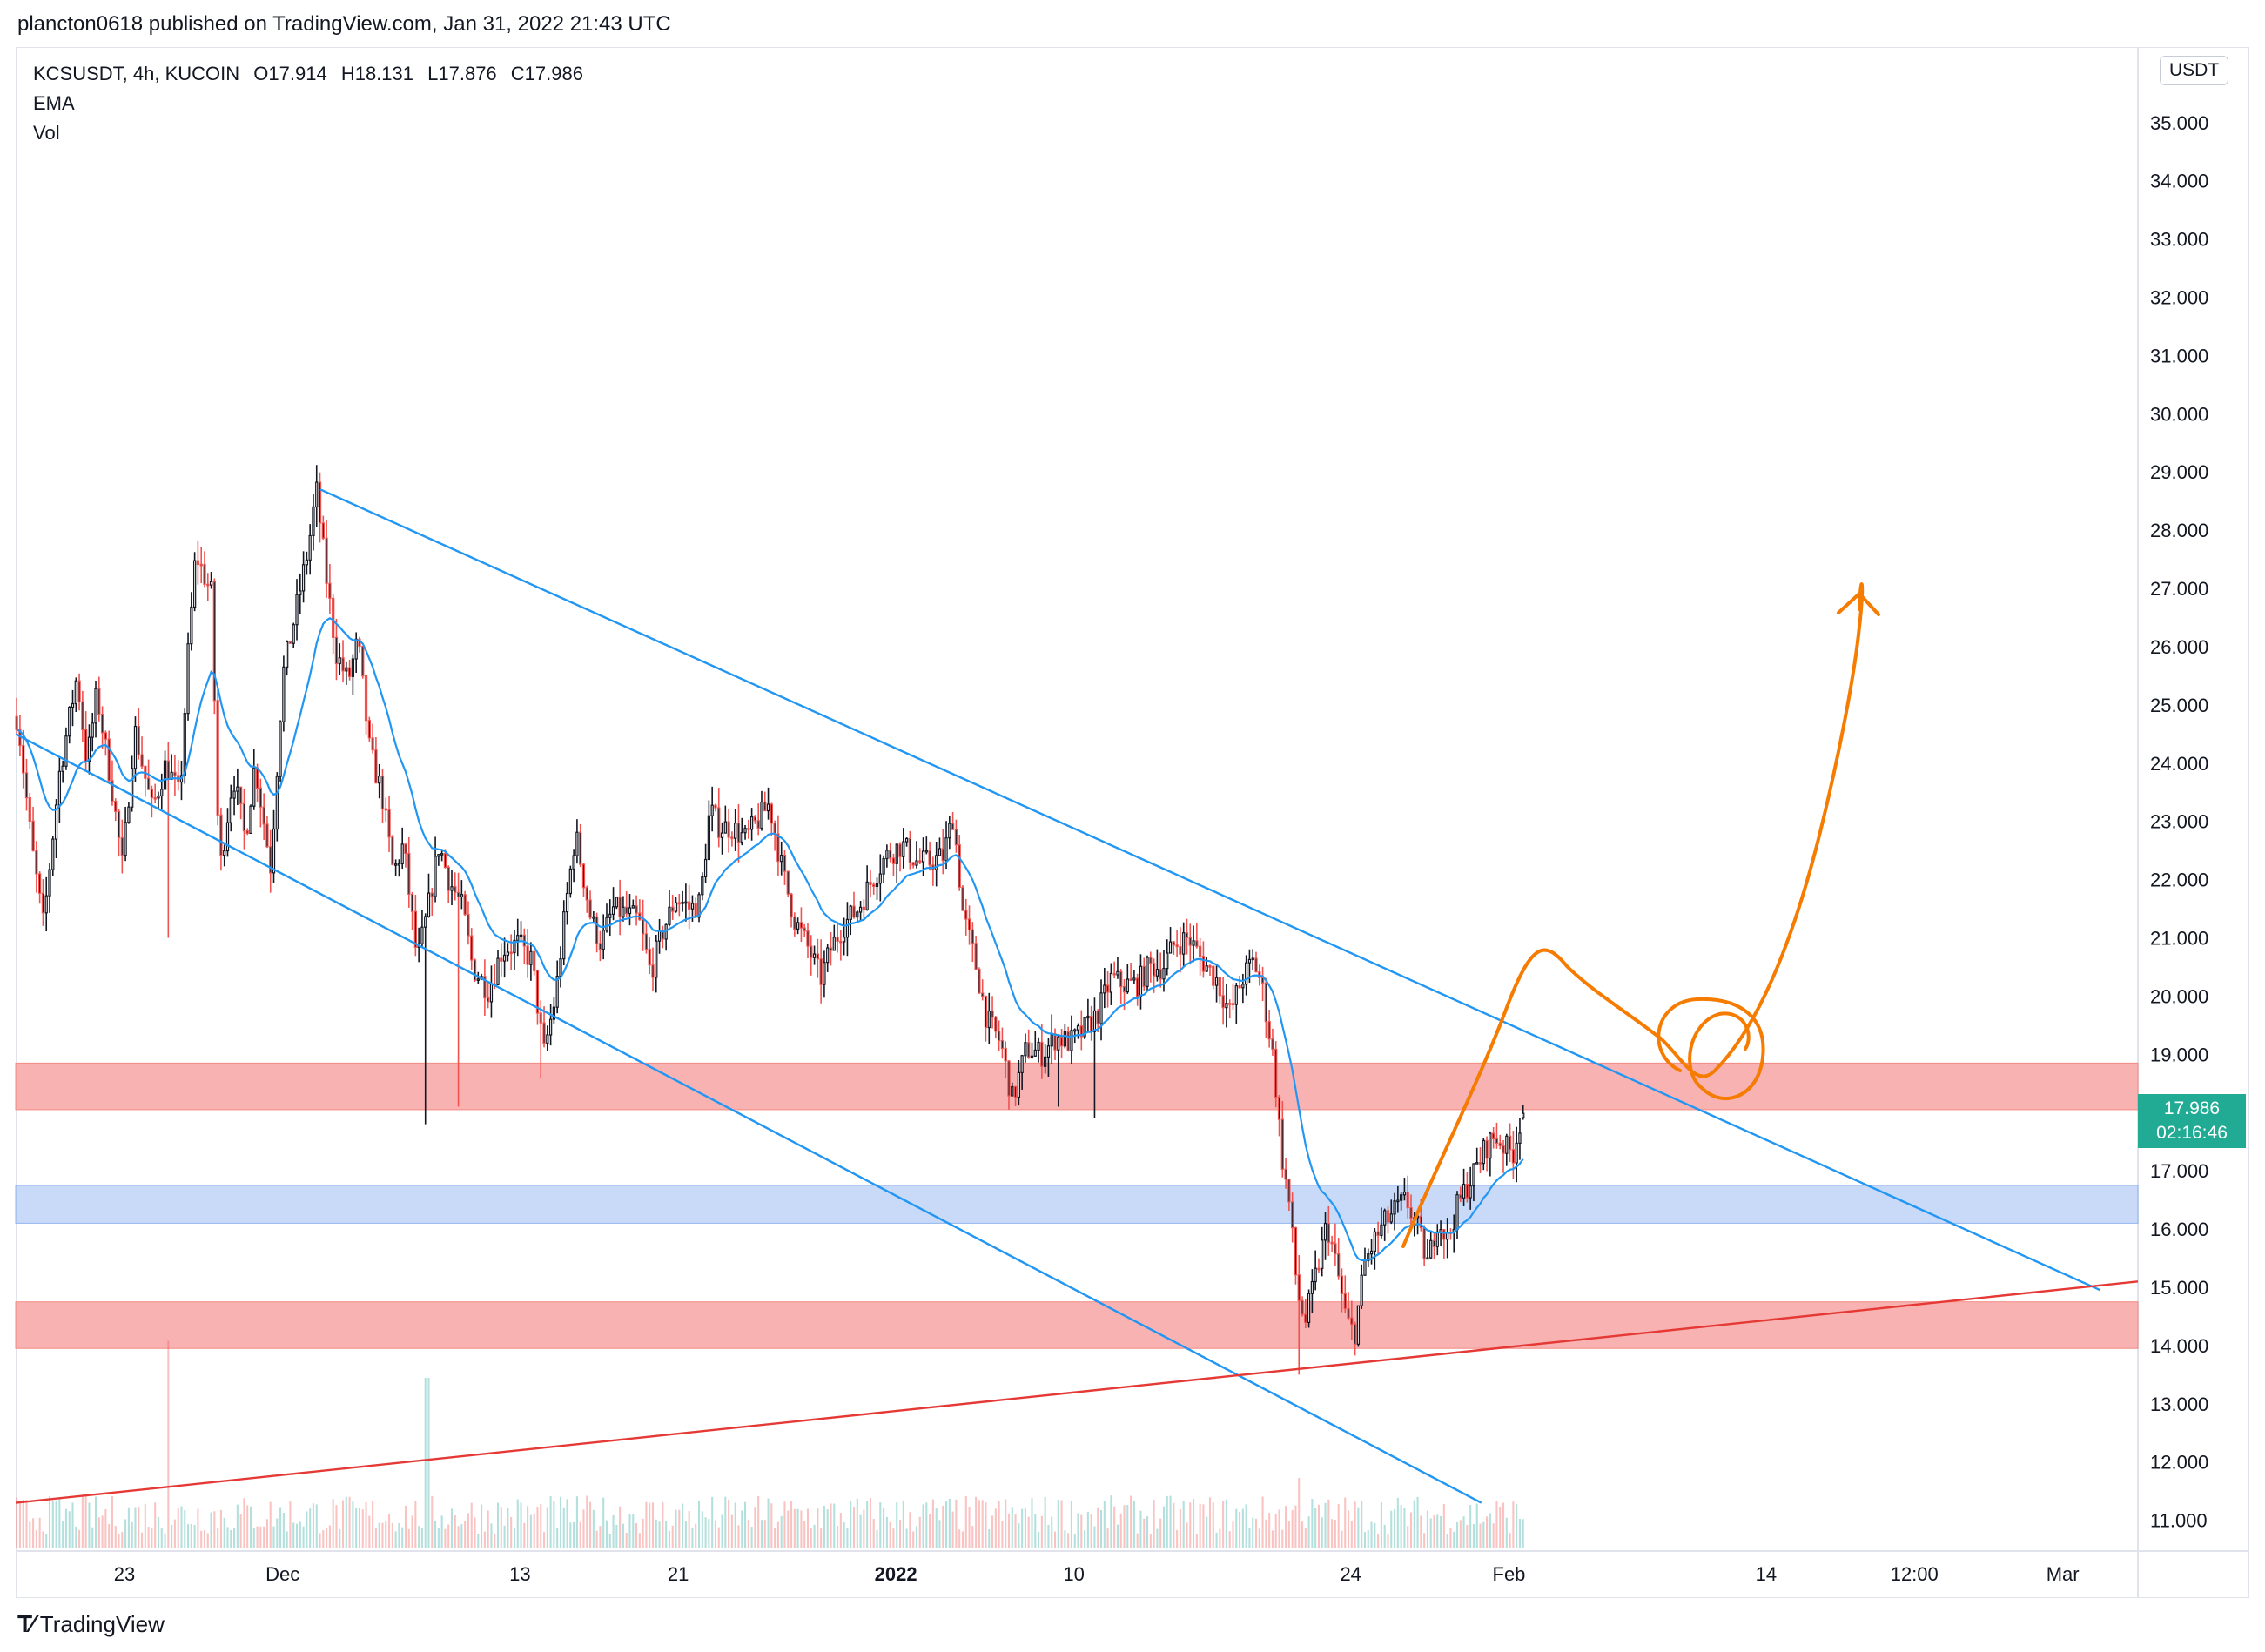  Describe the element at coordinates (2192, 1109) in the screenshot. I see `last-price-value: 17.986` at that location.